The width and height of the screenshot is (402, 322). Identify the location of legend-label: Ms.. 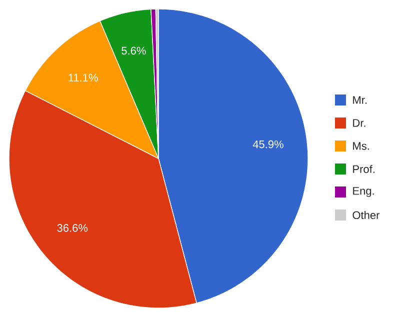
(361, 146).